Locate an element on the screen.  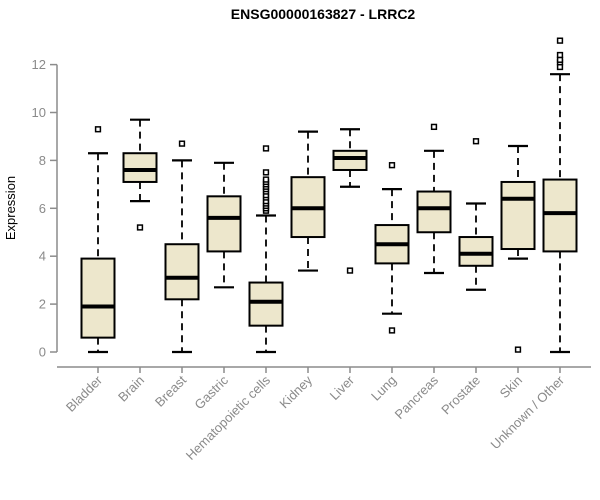
box-group-brain is located at coordinates (140, 174).